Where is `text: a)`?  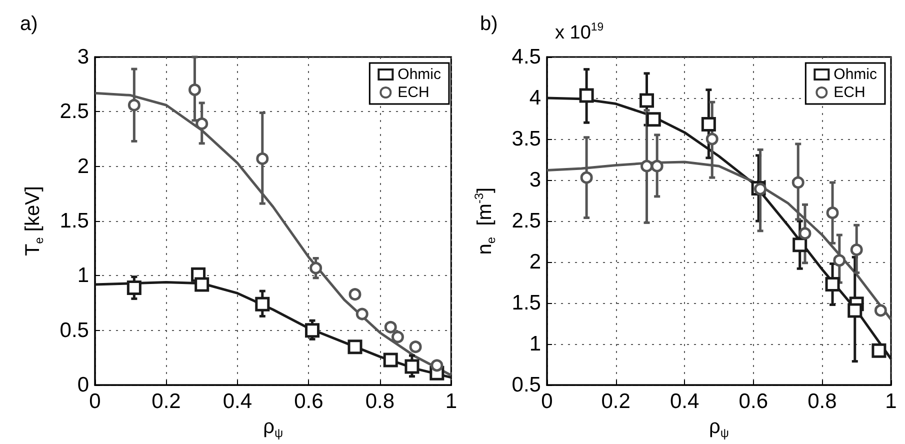
text: a) is located at coordinates (29, 24).